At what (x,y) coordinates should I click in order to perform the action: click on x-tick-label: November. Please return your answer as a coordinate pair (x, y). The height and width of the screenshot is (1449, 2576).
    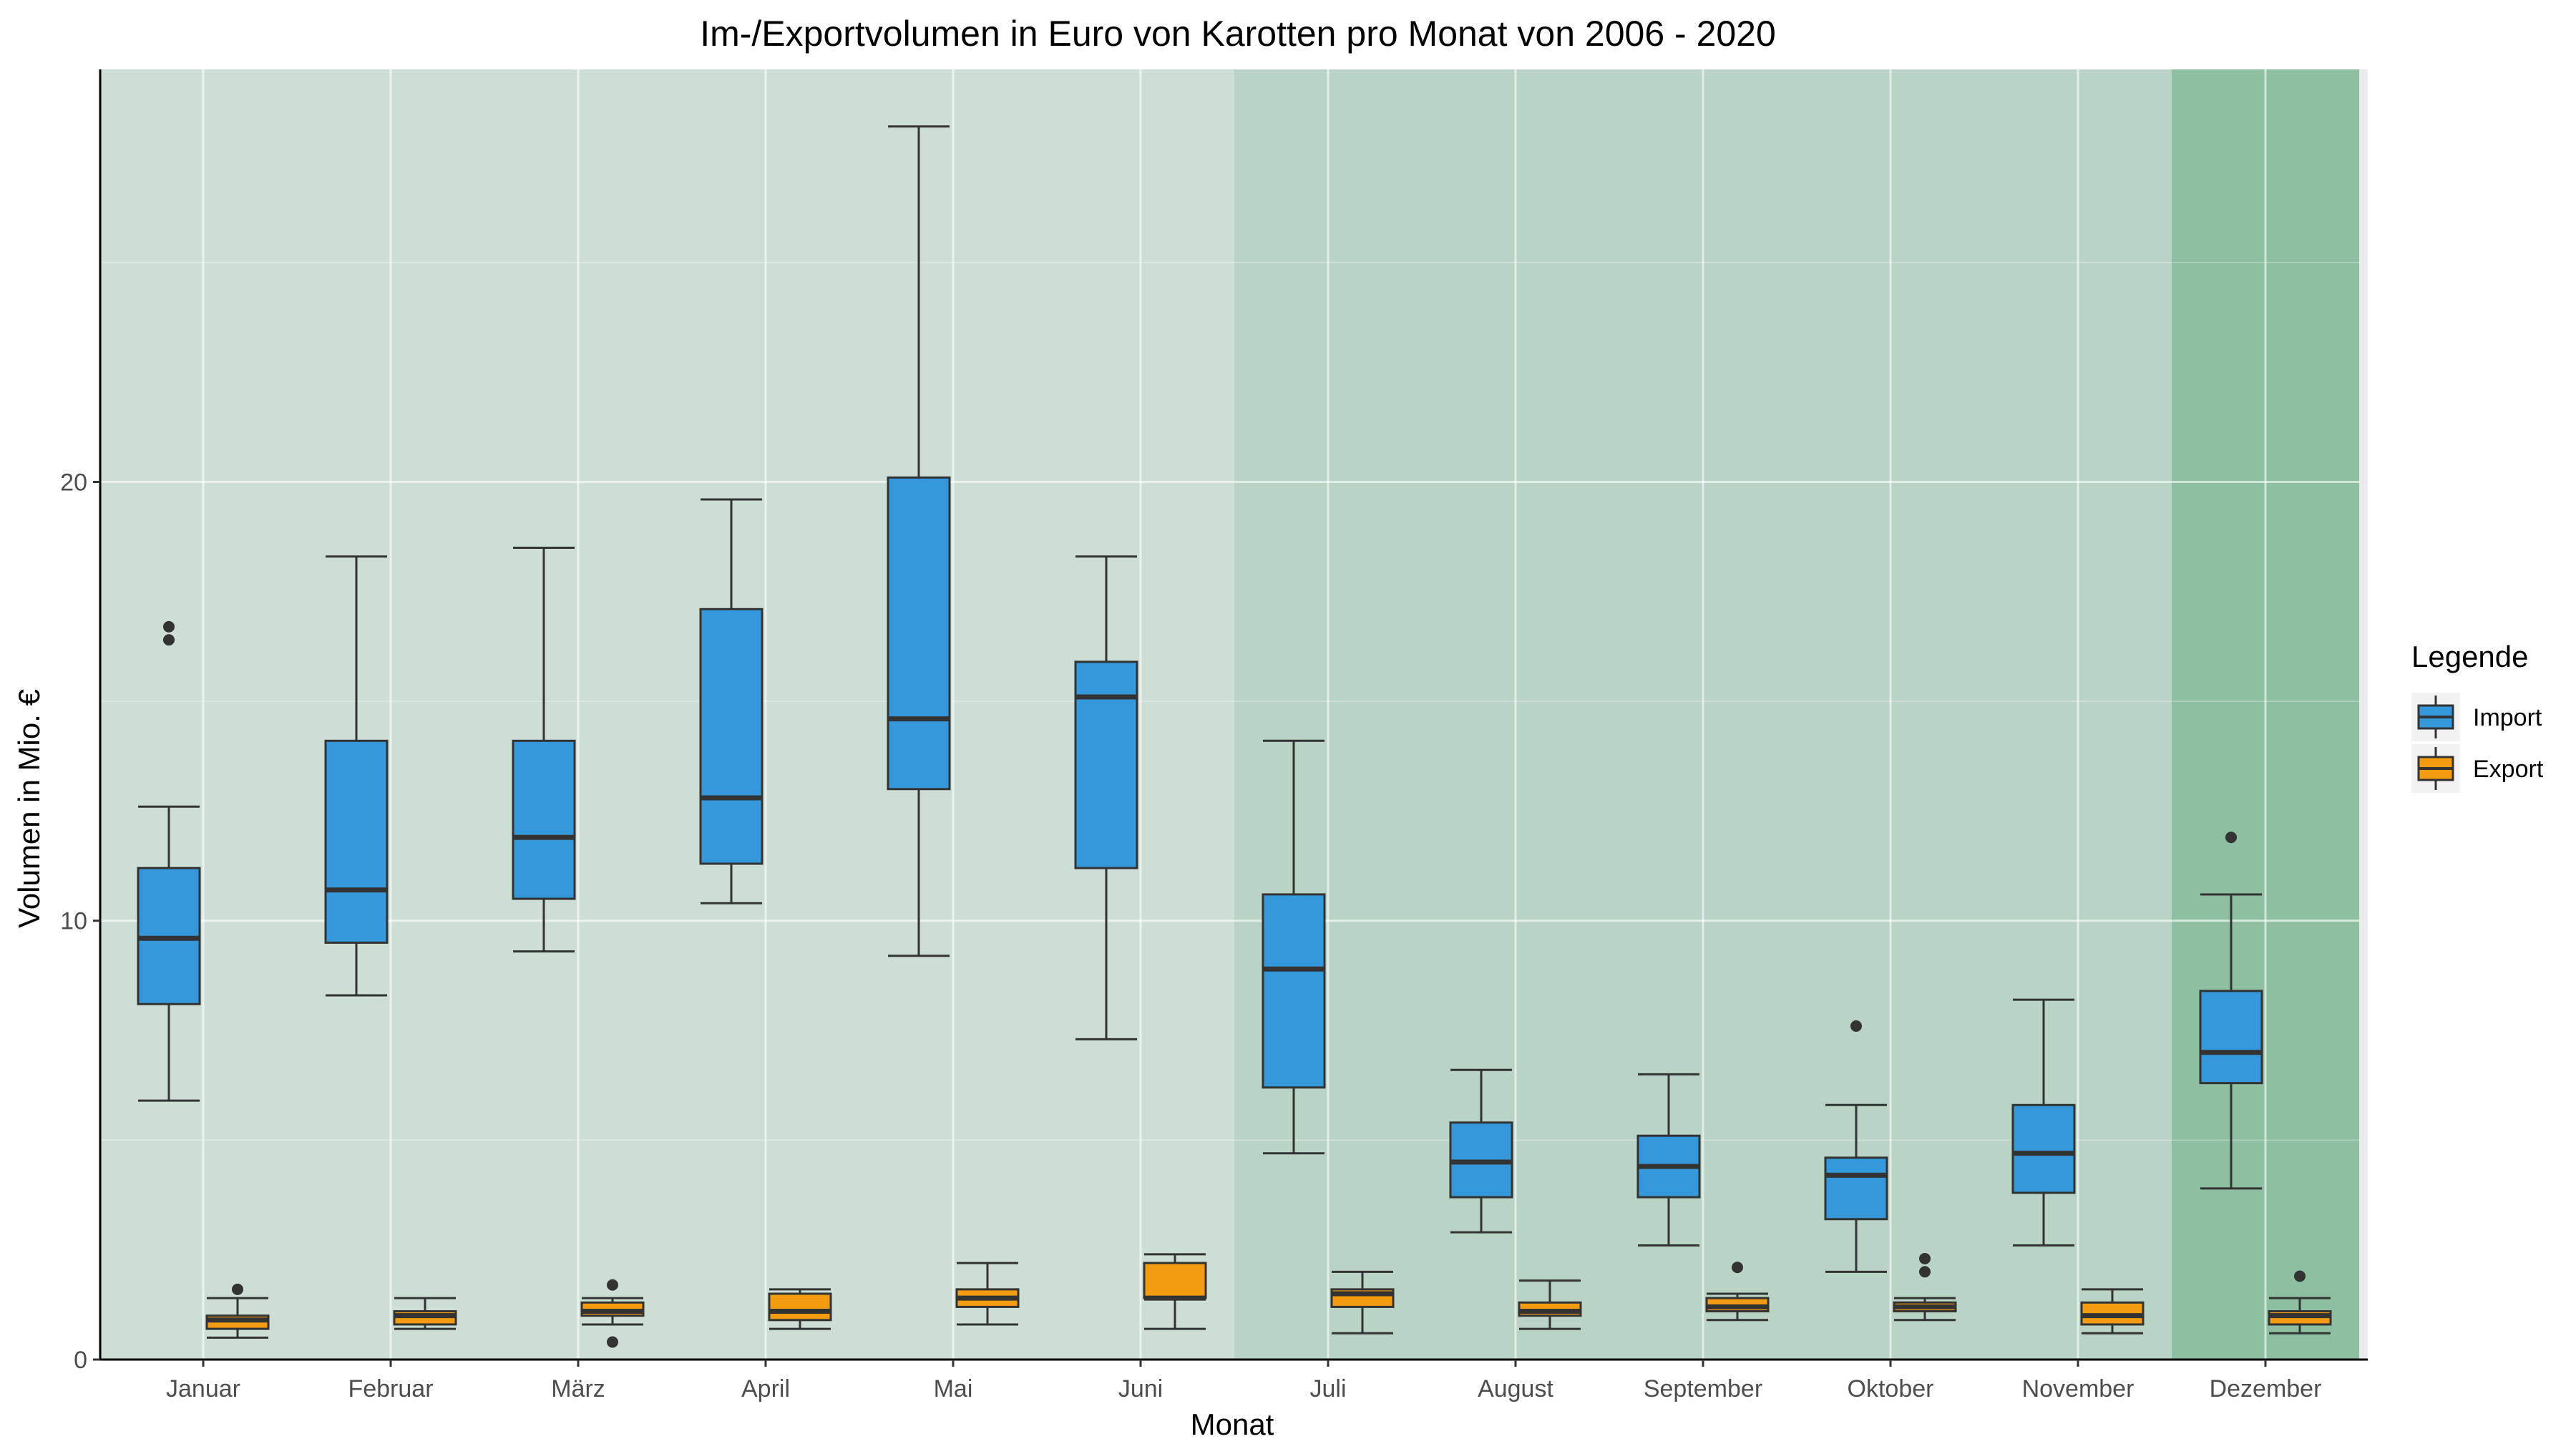
    Looking at the image, I should click on (2078, 1388).